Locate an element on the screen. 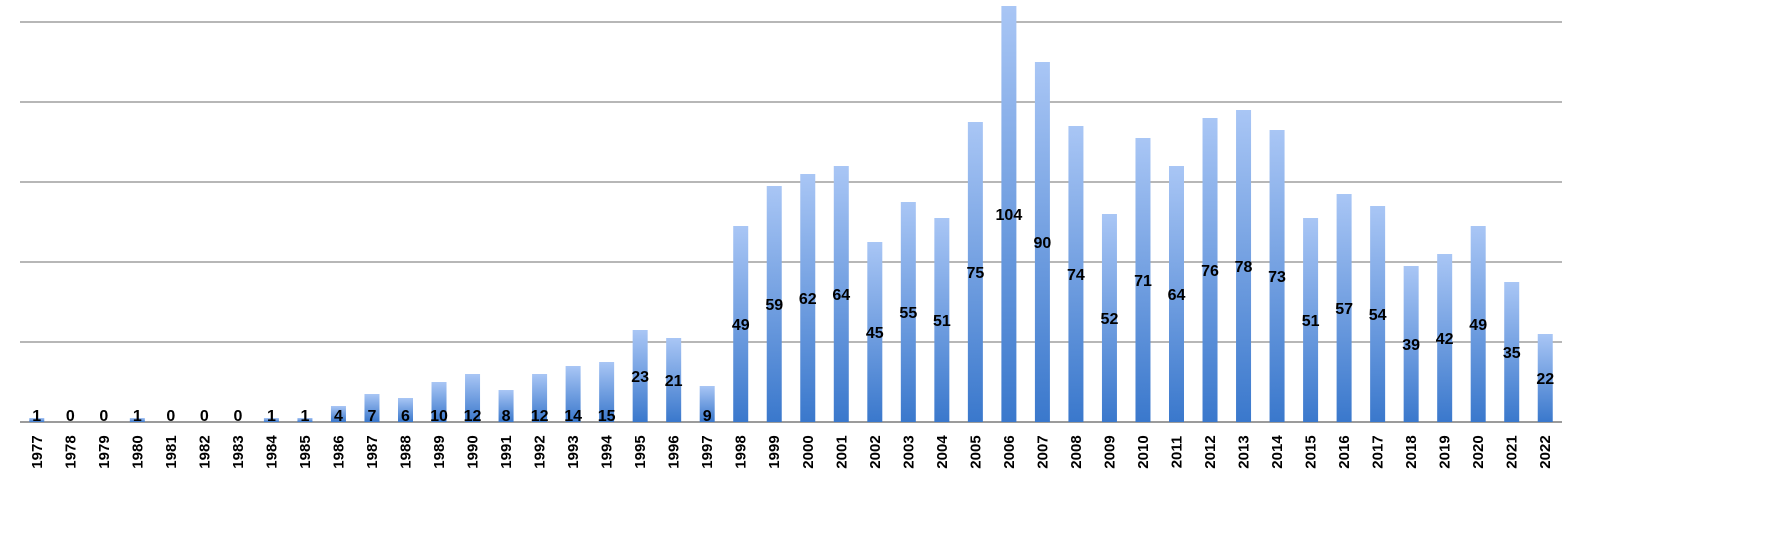 This screenshot has width=1783, height=558. bar-1999 is located at coordinates (774, 304).